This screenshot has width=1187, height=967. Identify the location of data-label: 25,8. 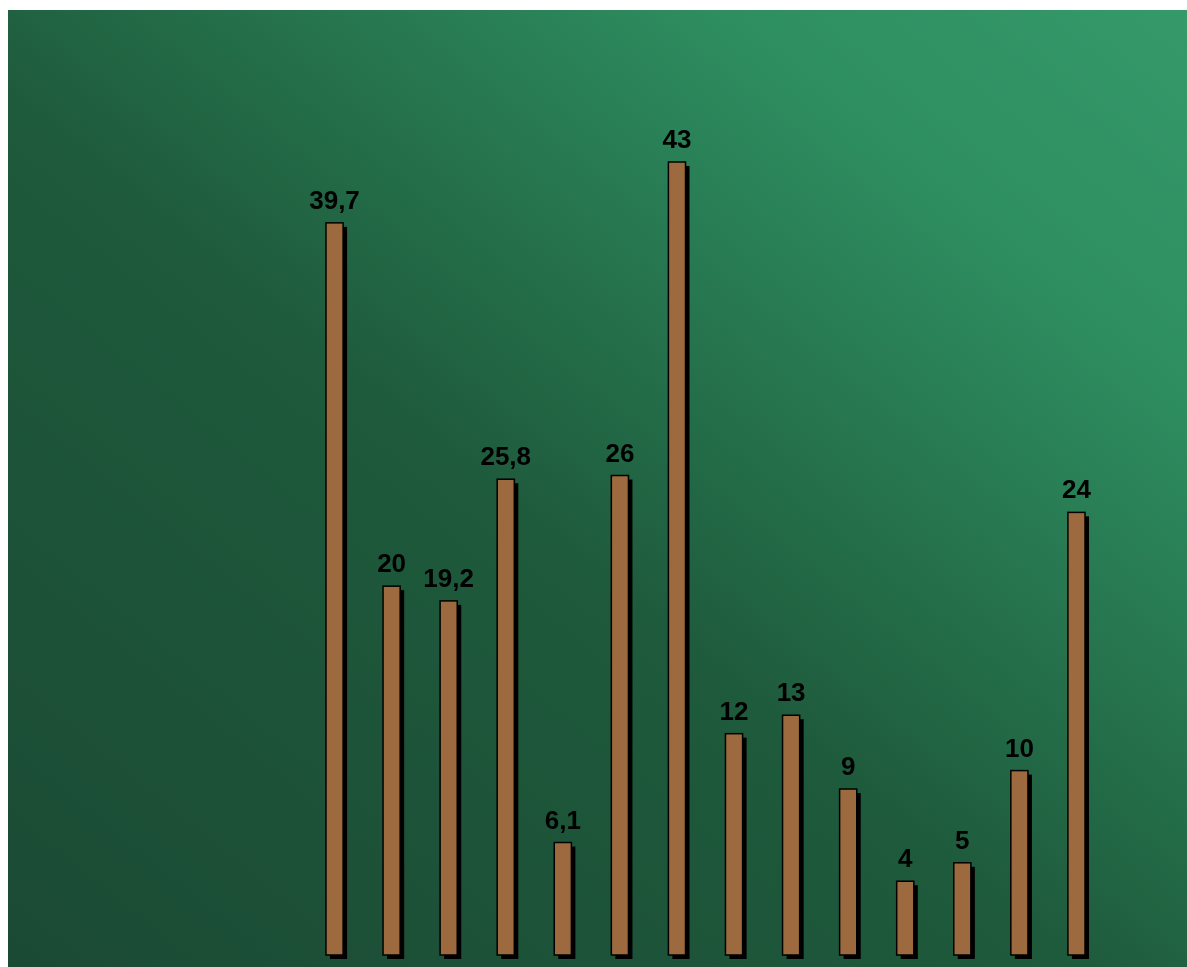
(506, 456).